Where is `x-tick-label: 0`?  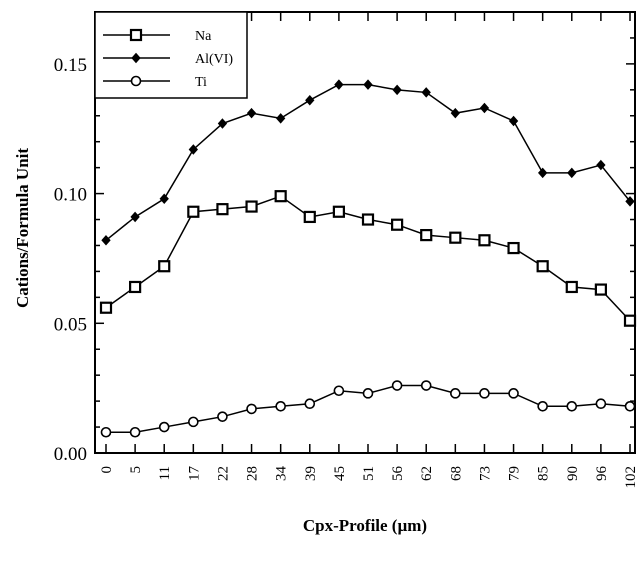
x-tick-label: 0 is located at coordinates (107, 470).